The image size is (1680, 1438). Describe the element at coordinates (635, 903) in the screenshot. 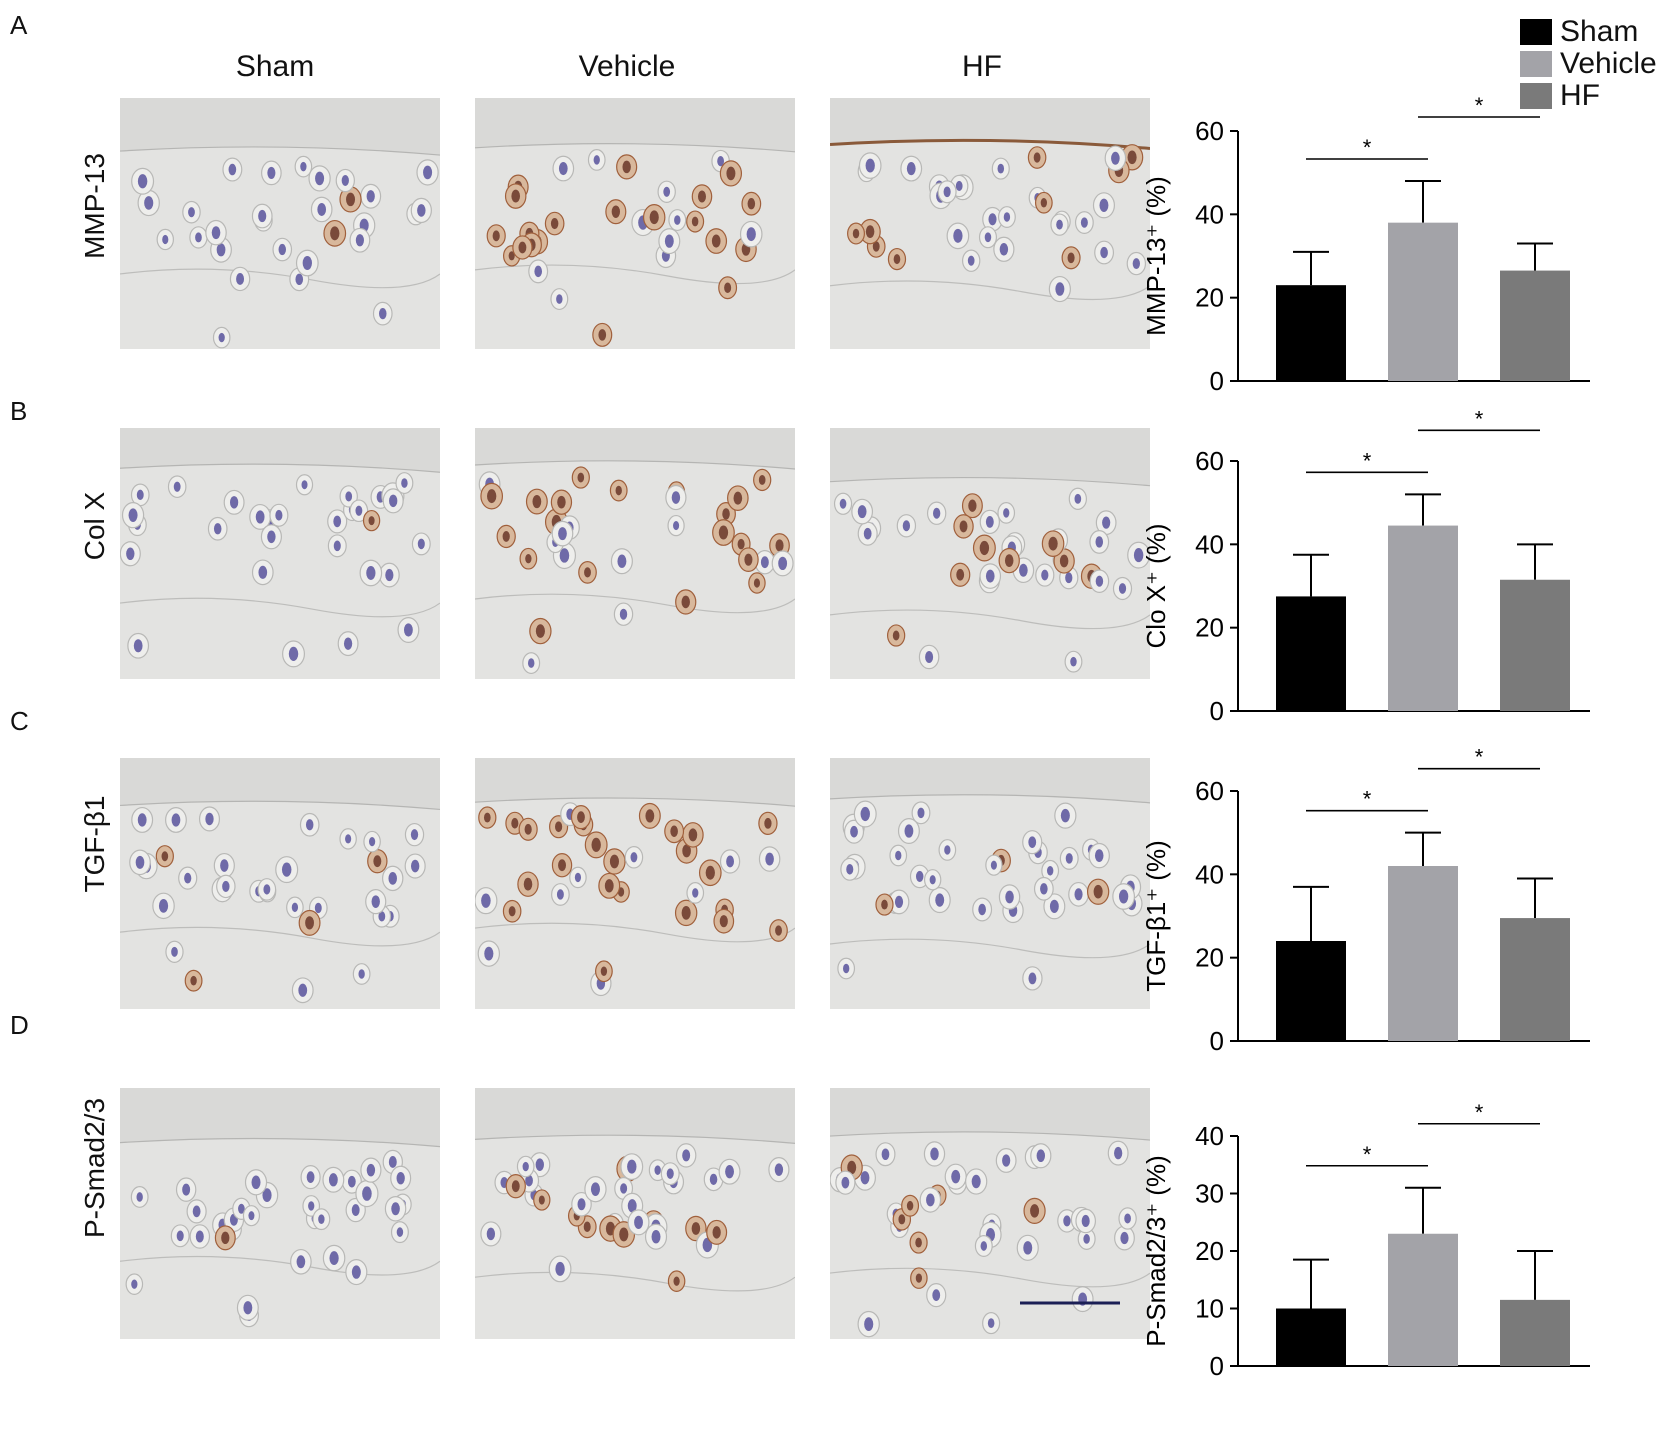

I see `cartilage-layer` at that location.